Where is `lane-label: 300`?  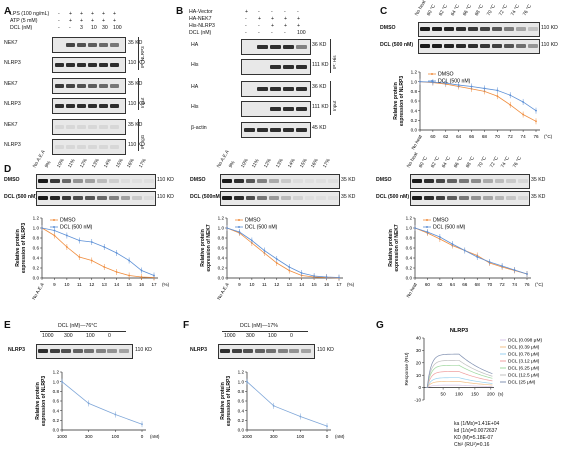
lane-label: 300 is located at coordinates (250, 336).